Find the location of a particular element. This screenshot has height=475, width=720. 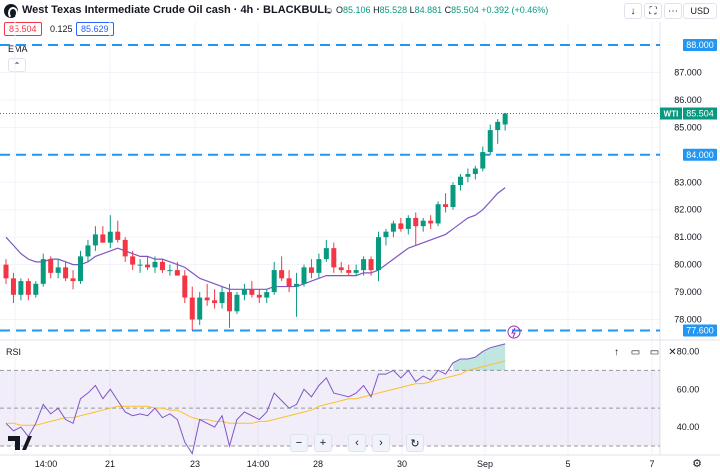

level-price-label: 88.000 is located at coordinates (700, 45).